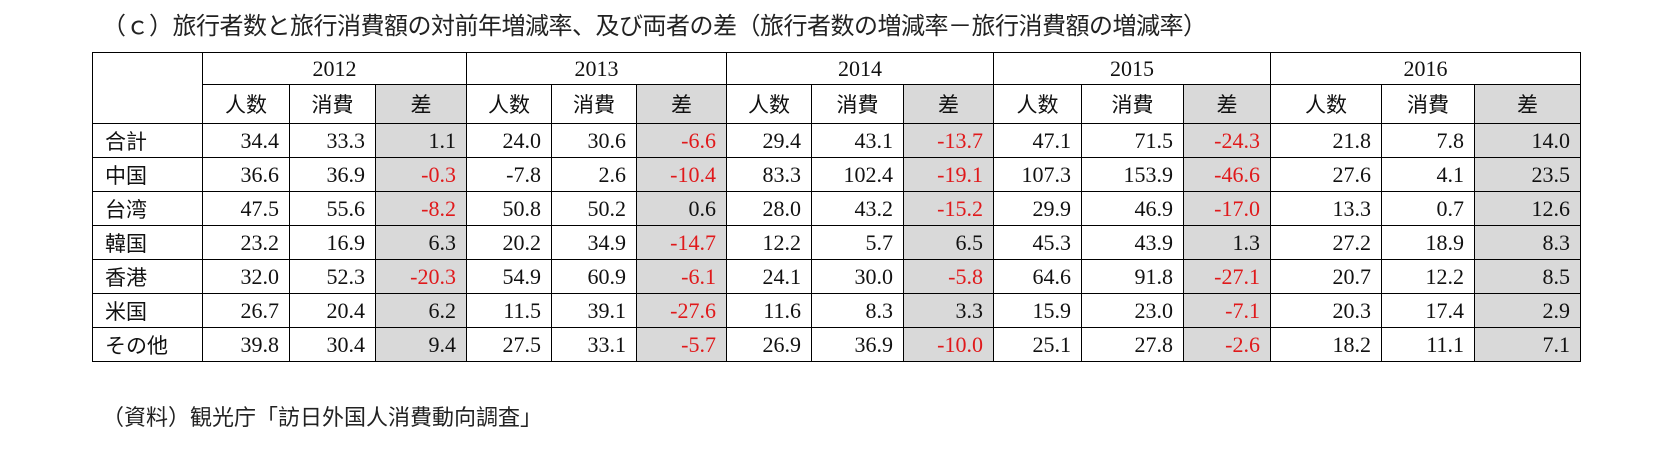 This screenshot has height=454, width=1677. Describe the element at coordinates (1132, 208) in the screenshot. I see `cell-spending: 46.9` at that location.